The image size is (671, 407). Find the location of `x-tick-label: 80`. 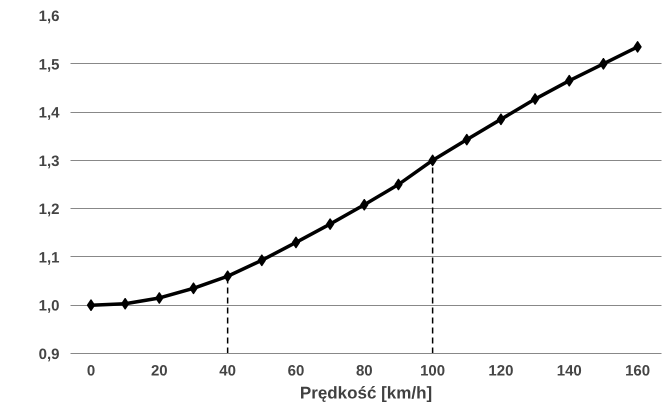

x-tick-label: 80 is located at coordinates (364, 371).